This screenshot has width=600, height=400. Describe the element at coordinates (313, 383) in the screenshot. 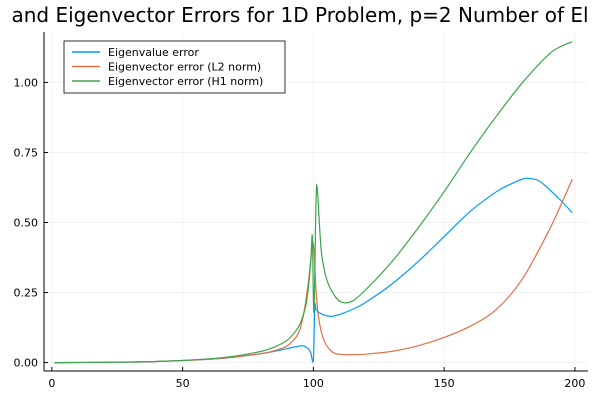

I see `x-tick-label: 100` at that location.